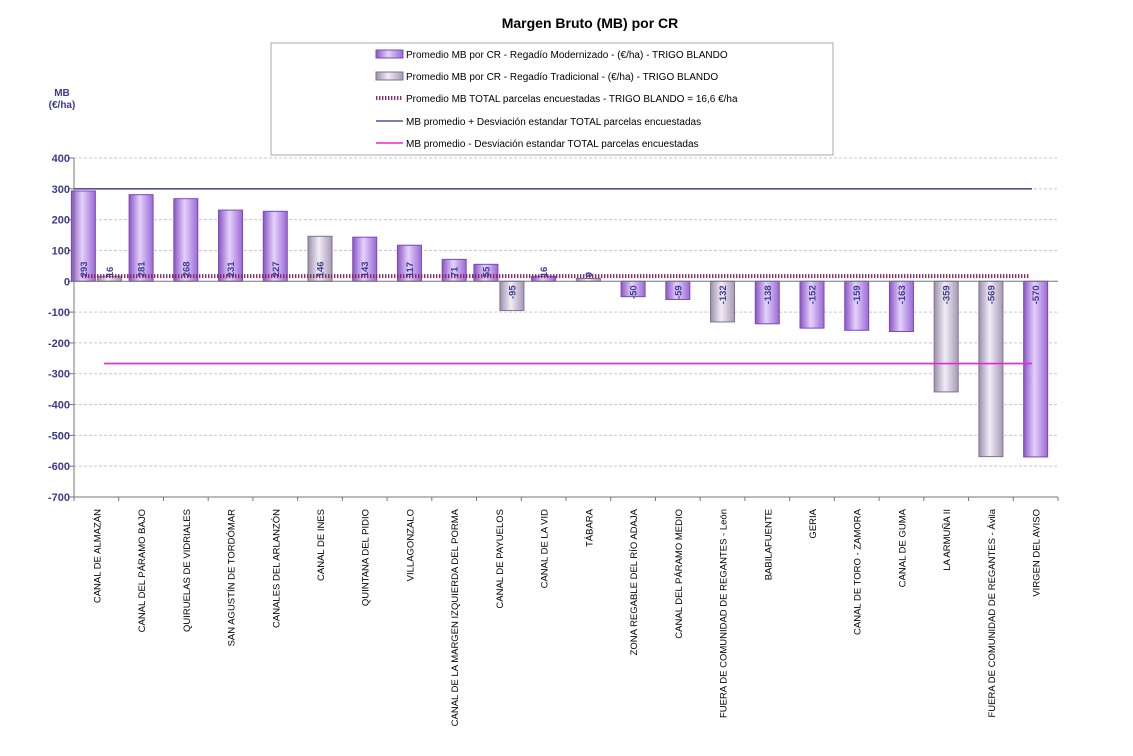  I want to click on data-label: 281, so click(142, 269).